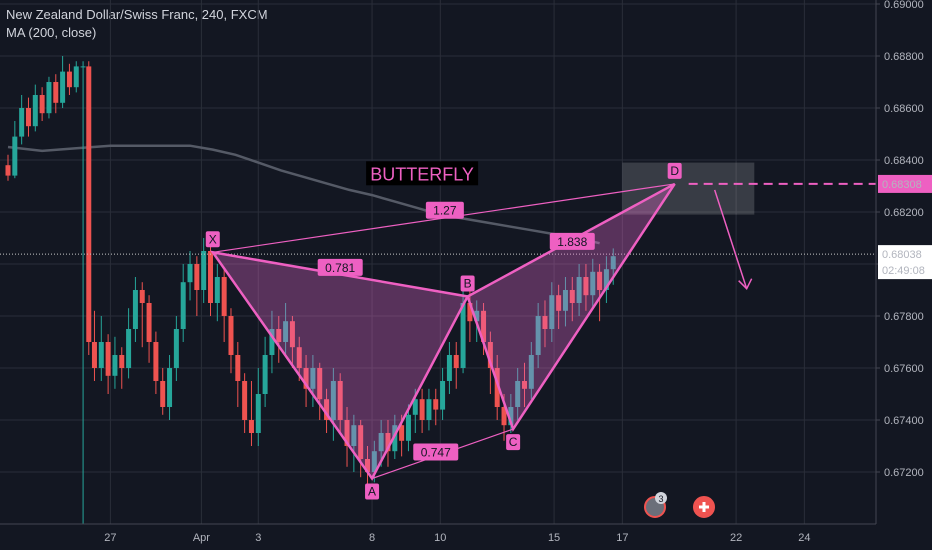 This screenshot has width=932, height=550. Describe the element at coordinates (904, 369) in the screenshot. I see `price-tick-label: 0.67600` at that location.